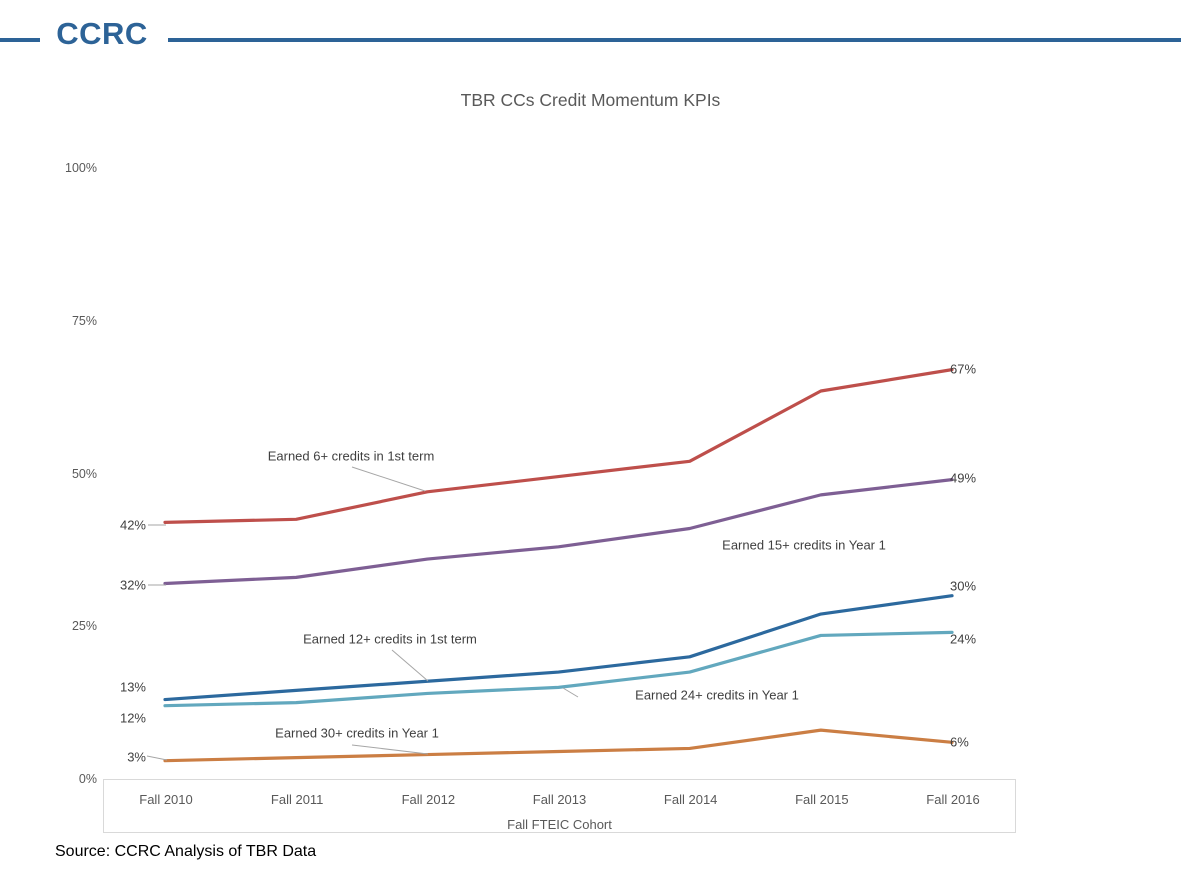 This screenshot has height=889, width=1181. What do you see at coordinates (166, 799) in the screenshot?
I see `x-category-fall-2010: Fall 2010` at bounding box center [166, 799].